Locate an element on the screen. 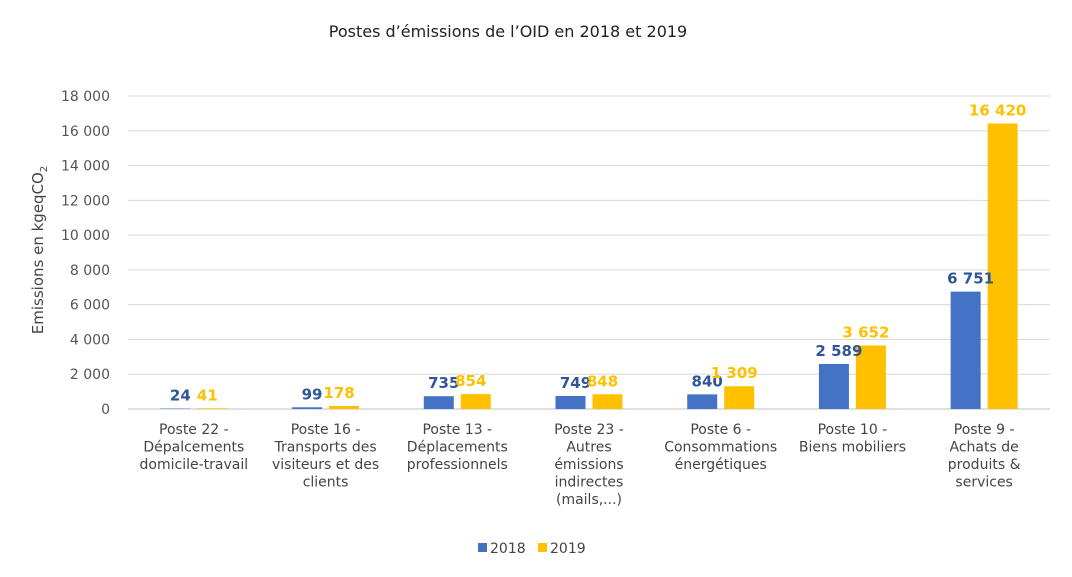  x-category-line: Biens mobiliers is located at coordinates (852, 448).